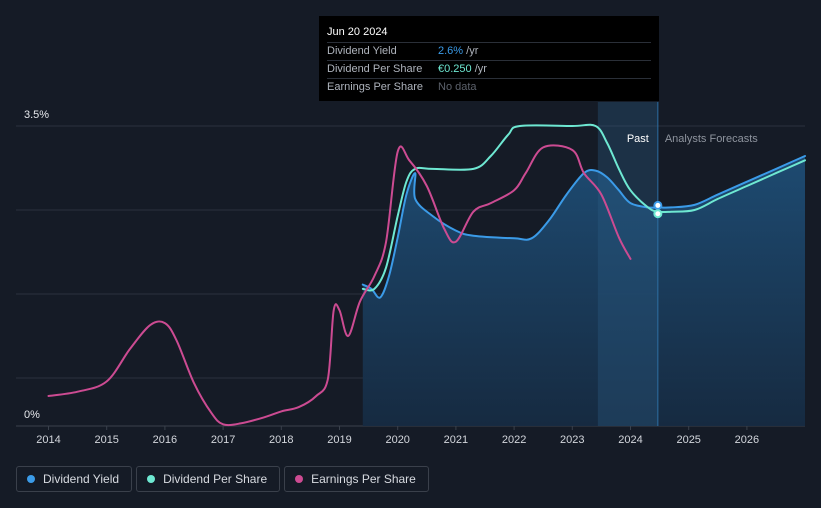 This screenshot has height=508, width=821. I want to click on tooltip-value: No data, so click(457, 87).